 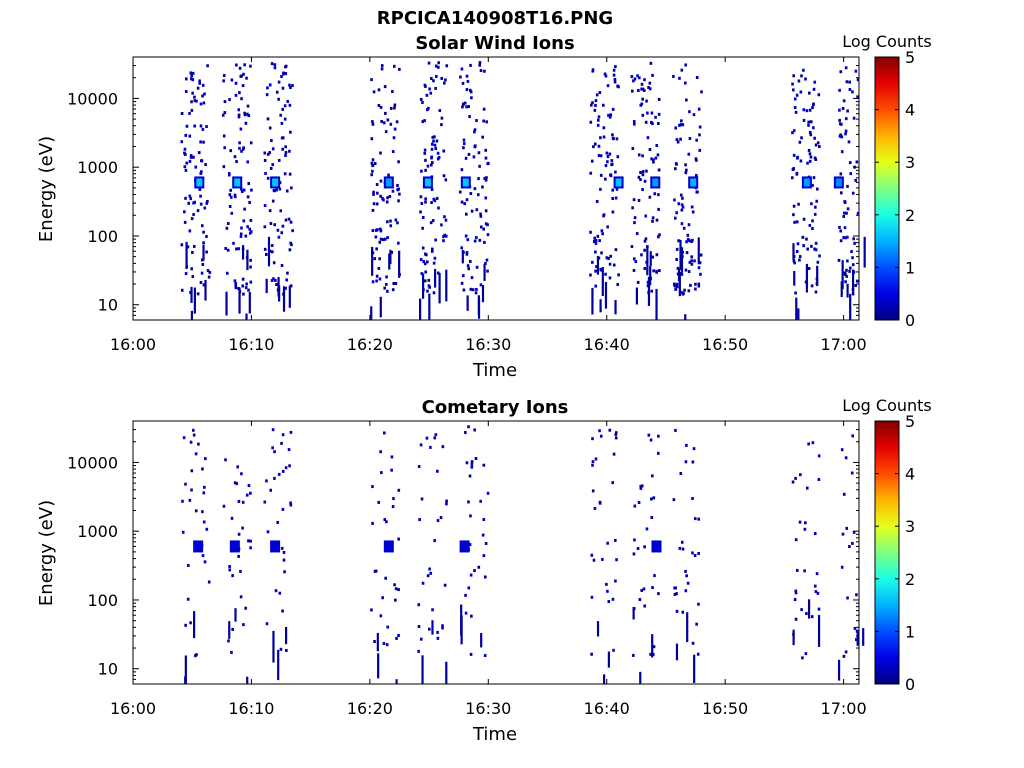 I want to click on colorbar: Log Counts 0 1 2 3 4 5, so click(x=887, y=181).